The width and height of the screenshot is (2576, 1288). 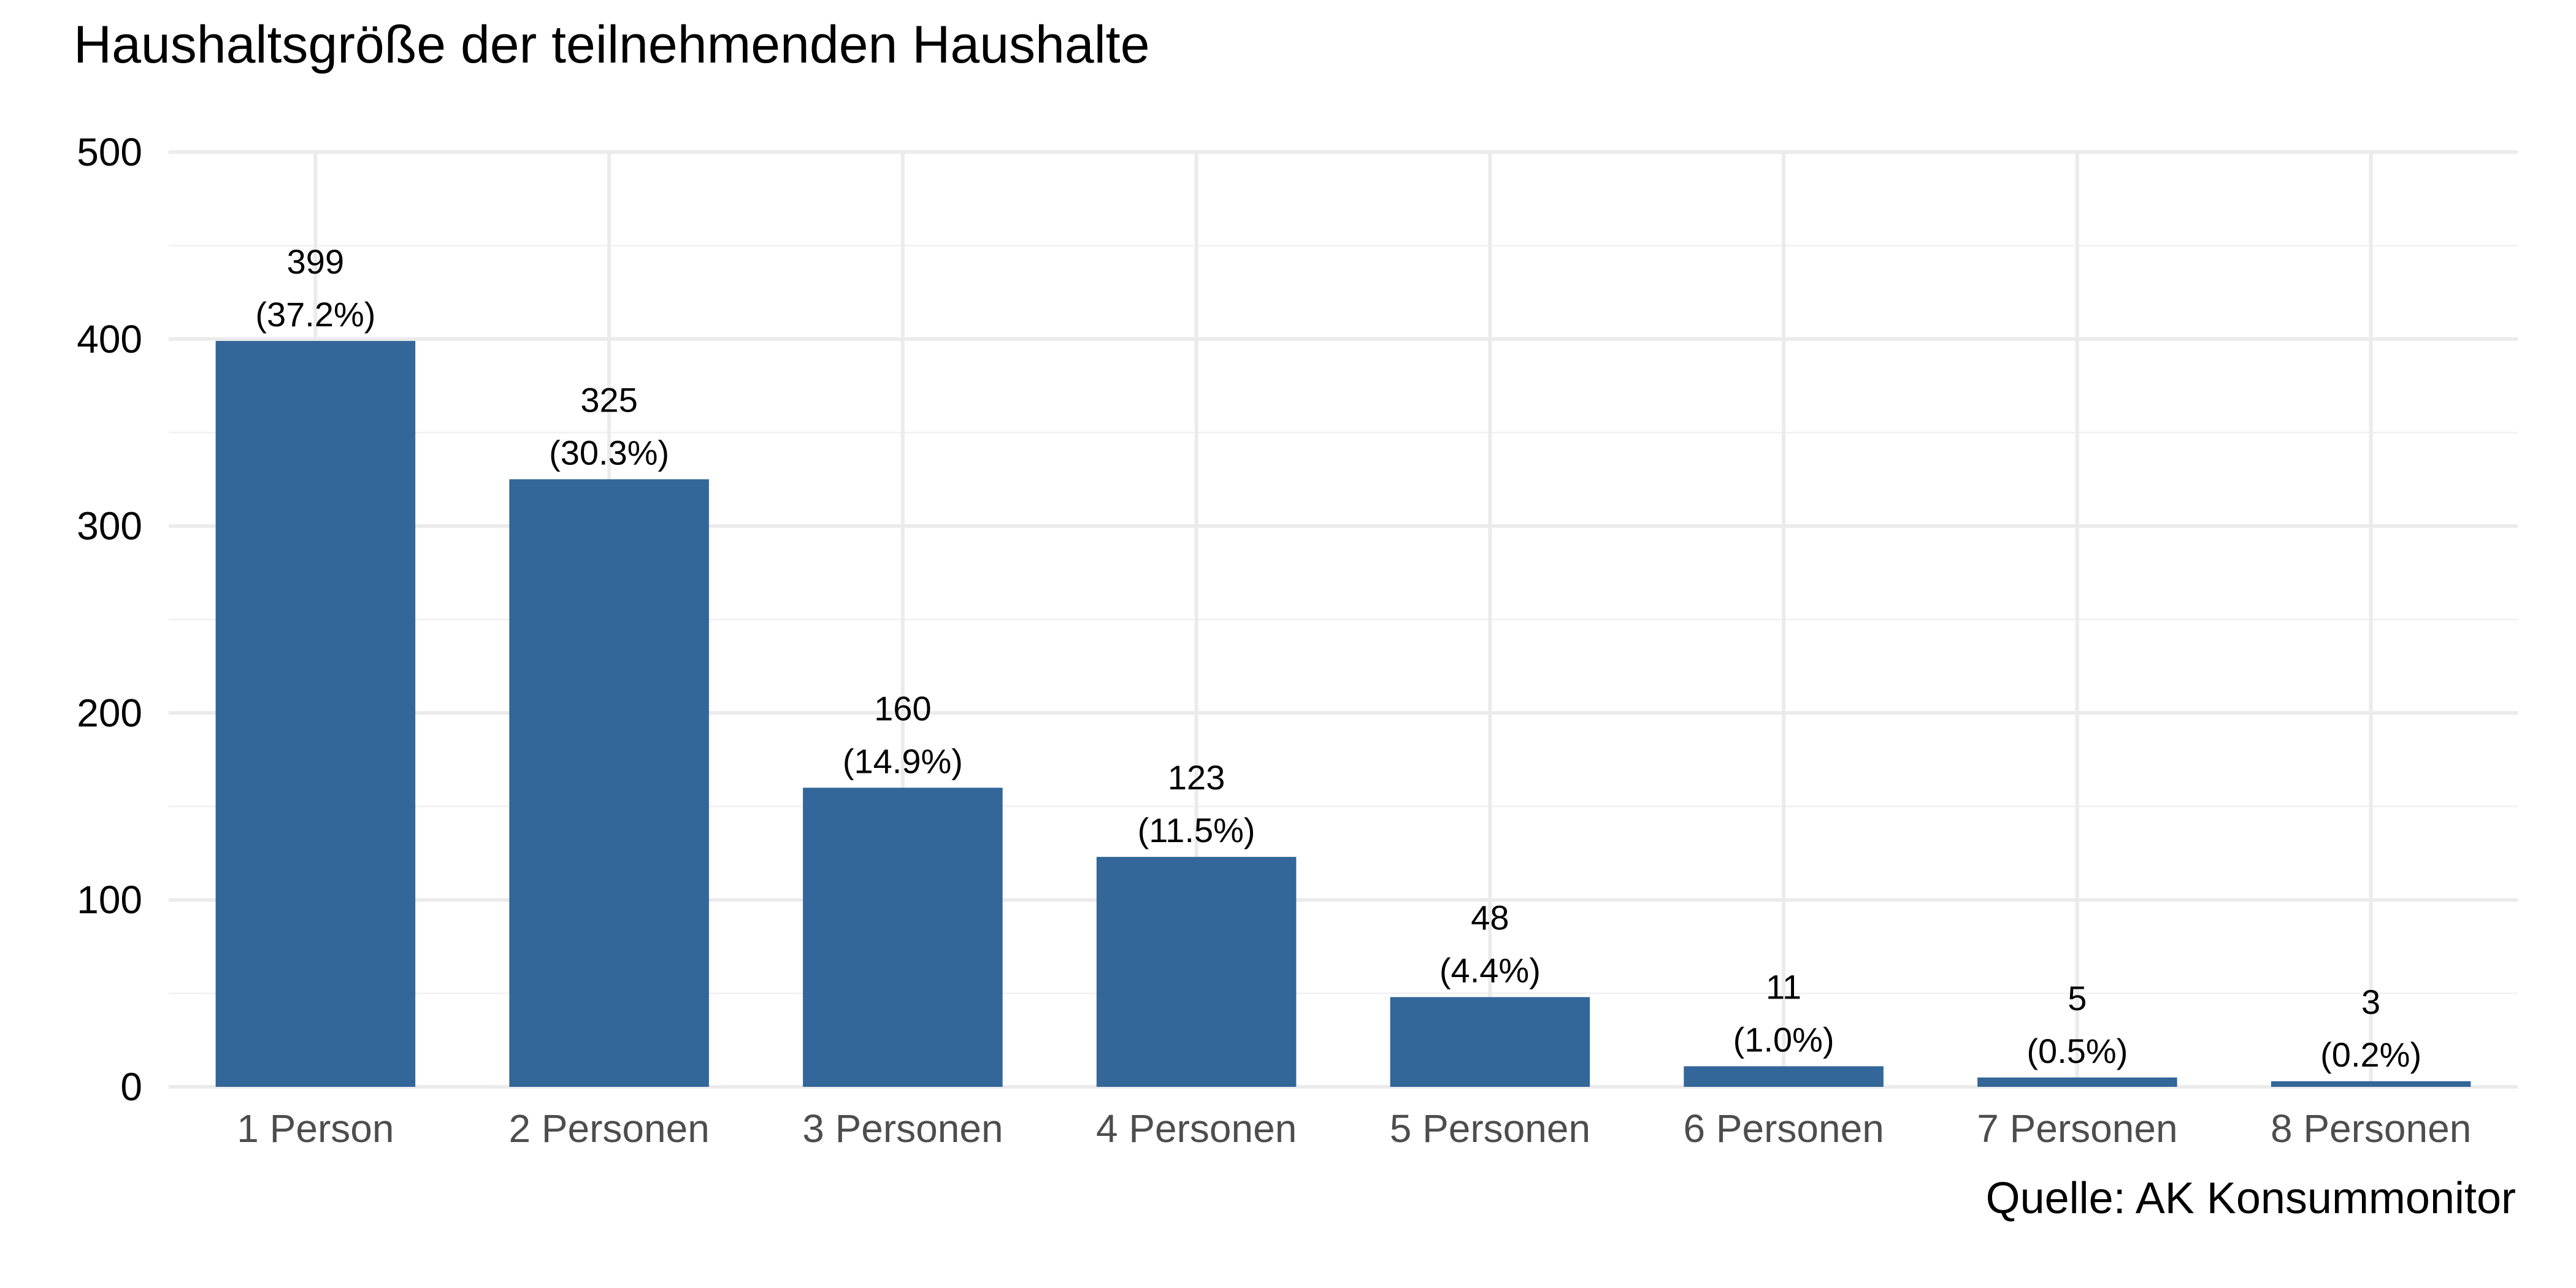 What do you see at coordinates (131, 1087) in the screenshot?
I see `y-tick-label: 0` at bounding box center [131, 1087].